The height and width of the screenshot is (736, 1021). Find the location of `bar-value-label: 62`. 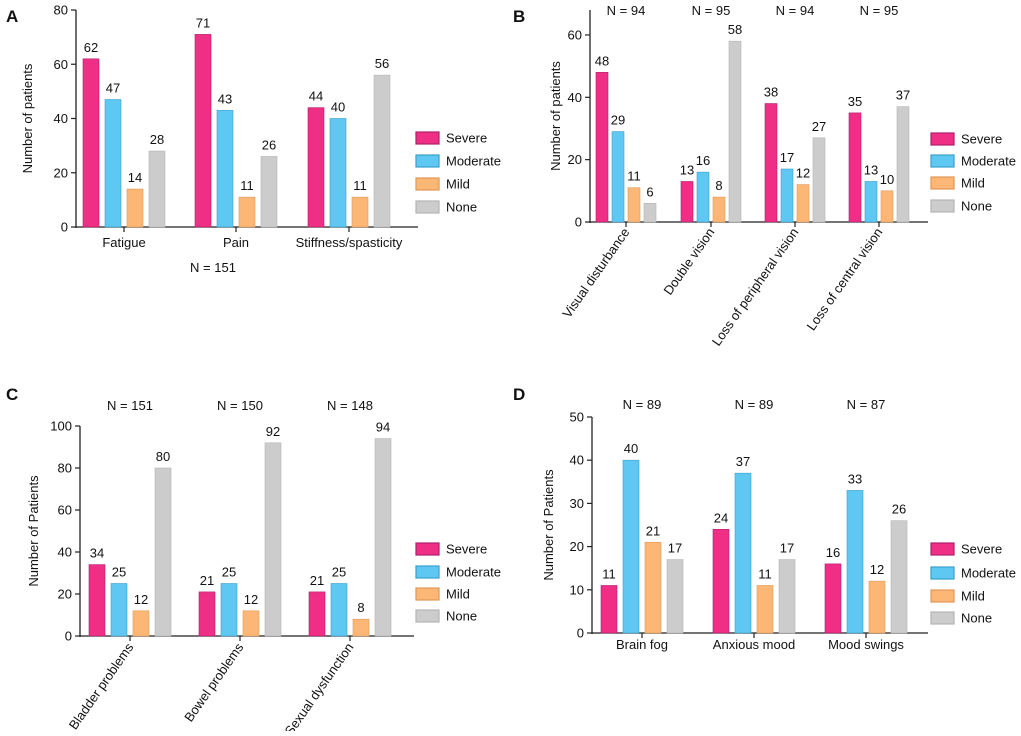

bar-value-label: 62 is located at coordinates (91, 47).